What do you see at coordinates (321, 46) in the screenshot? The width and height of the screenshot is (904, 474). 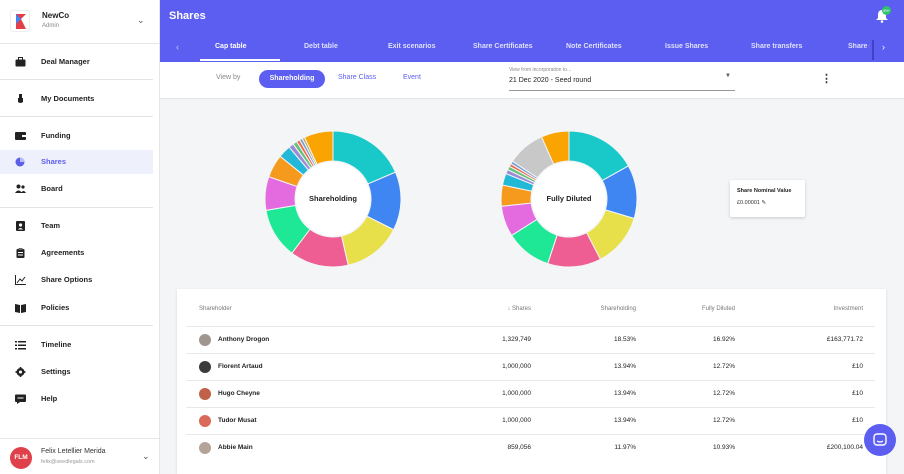 I see `tab-debt-table: Debt table` at bounding box center [321, 46].